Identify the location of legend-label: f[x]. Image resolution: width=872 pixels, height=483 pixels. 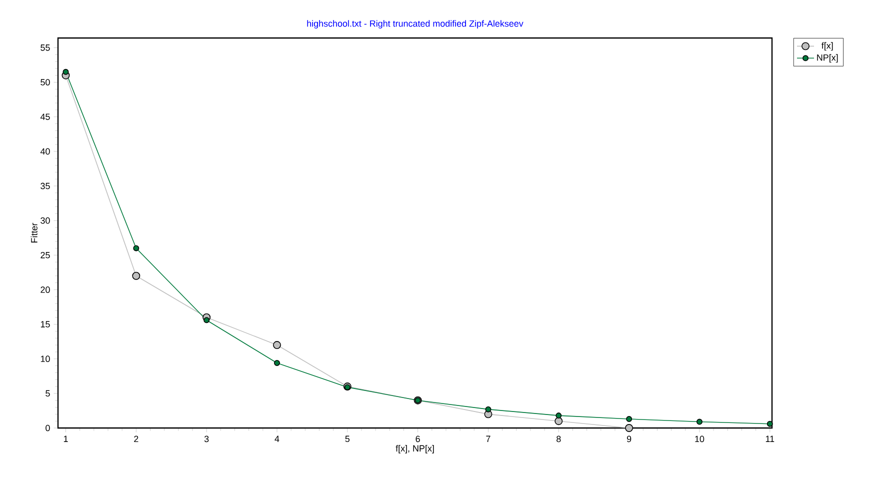
(827, 46).